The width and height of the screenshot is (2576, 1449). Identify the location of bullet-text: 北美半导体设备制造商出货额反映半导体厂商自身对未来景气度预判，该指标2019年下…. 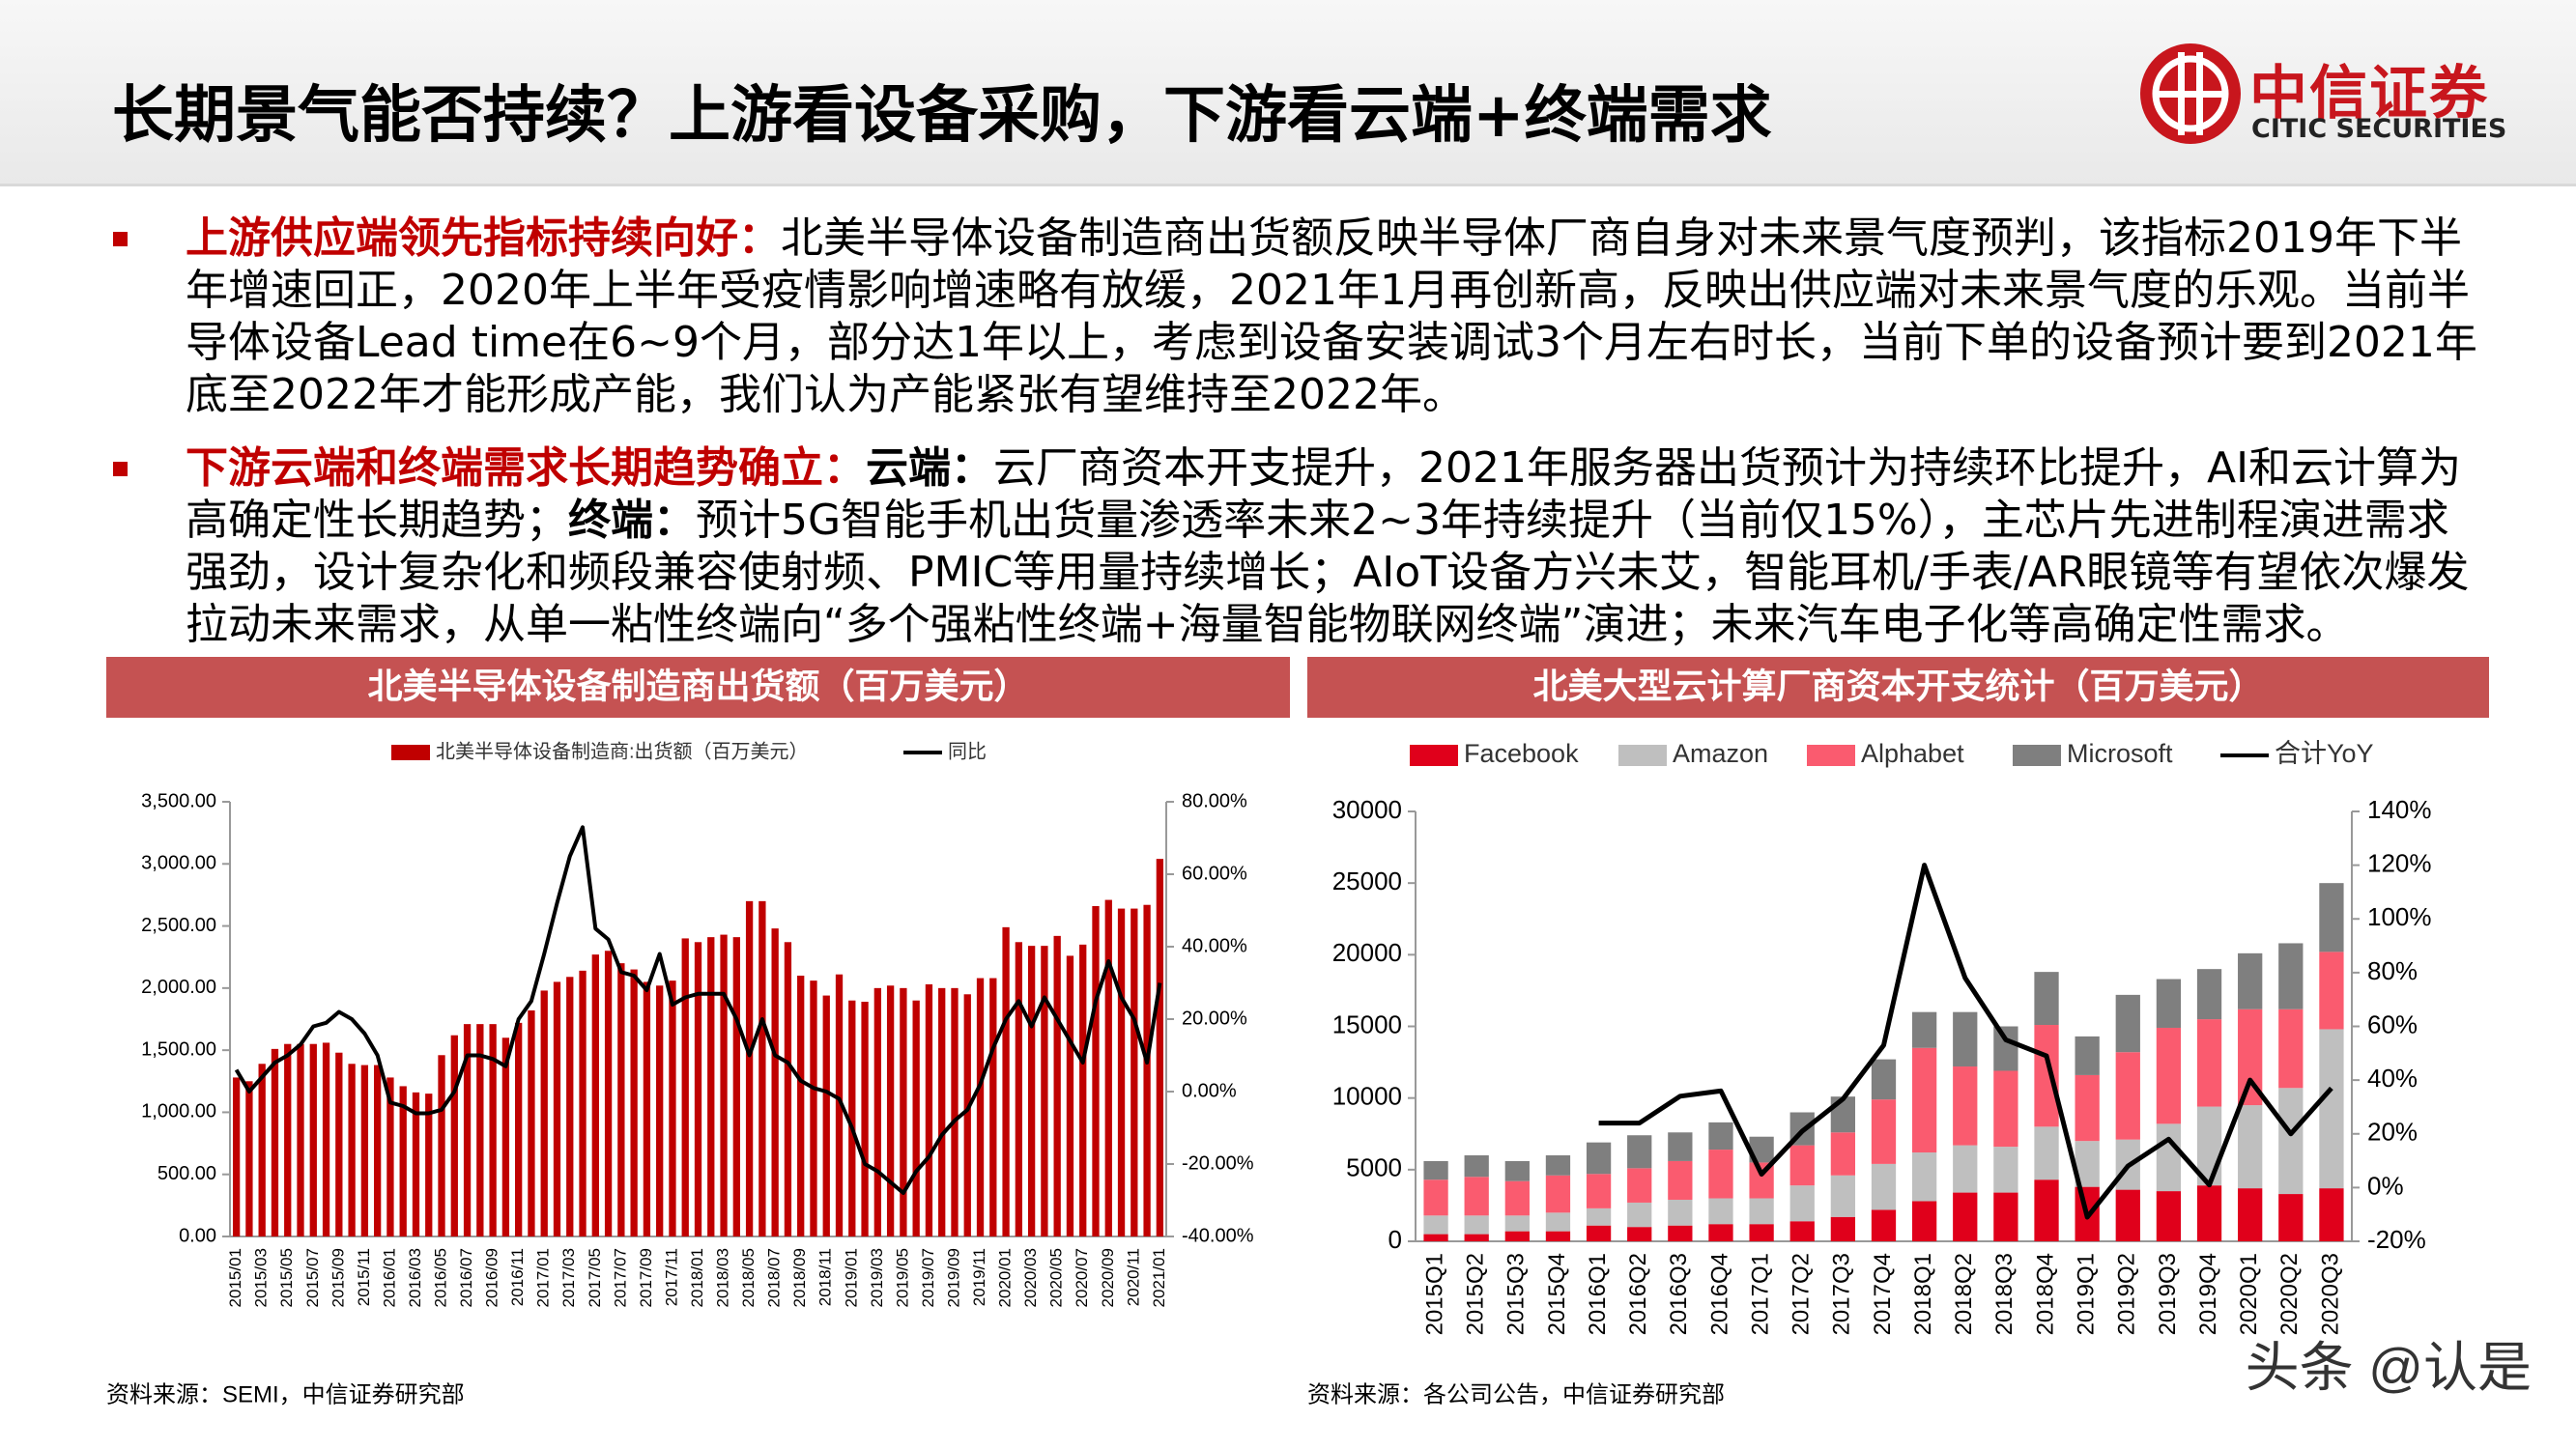
(1332, 316).